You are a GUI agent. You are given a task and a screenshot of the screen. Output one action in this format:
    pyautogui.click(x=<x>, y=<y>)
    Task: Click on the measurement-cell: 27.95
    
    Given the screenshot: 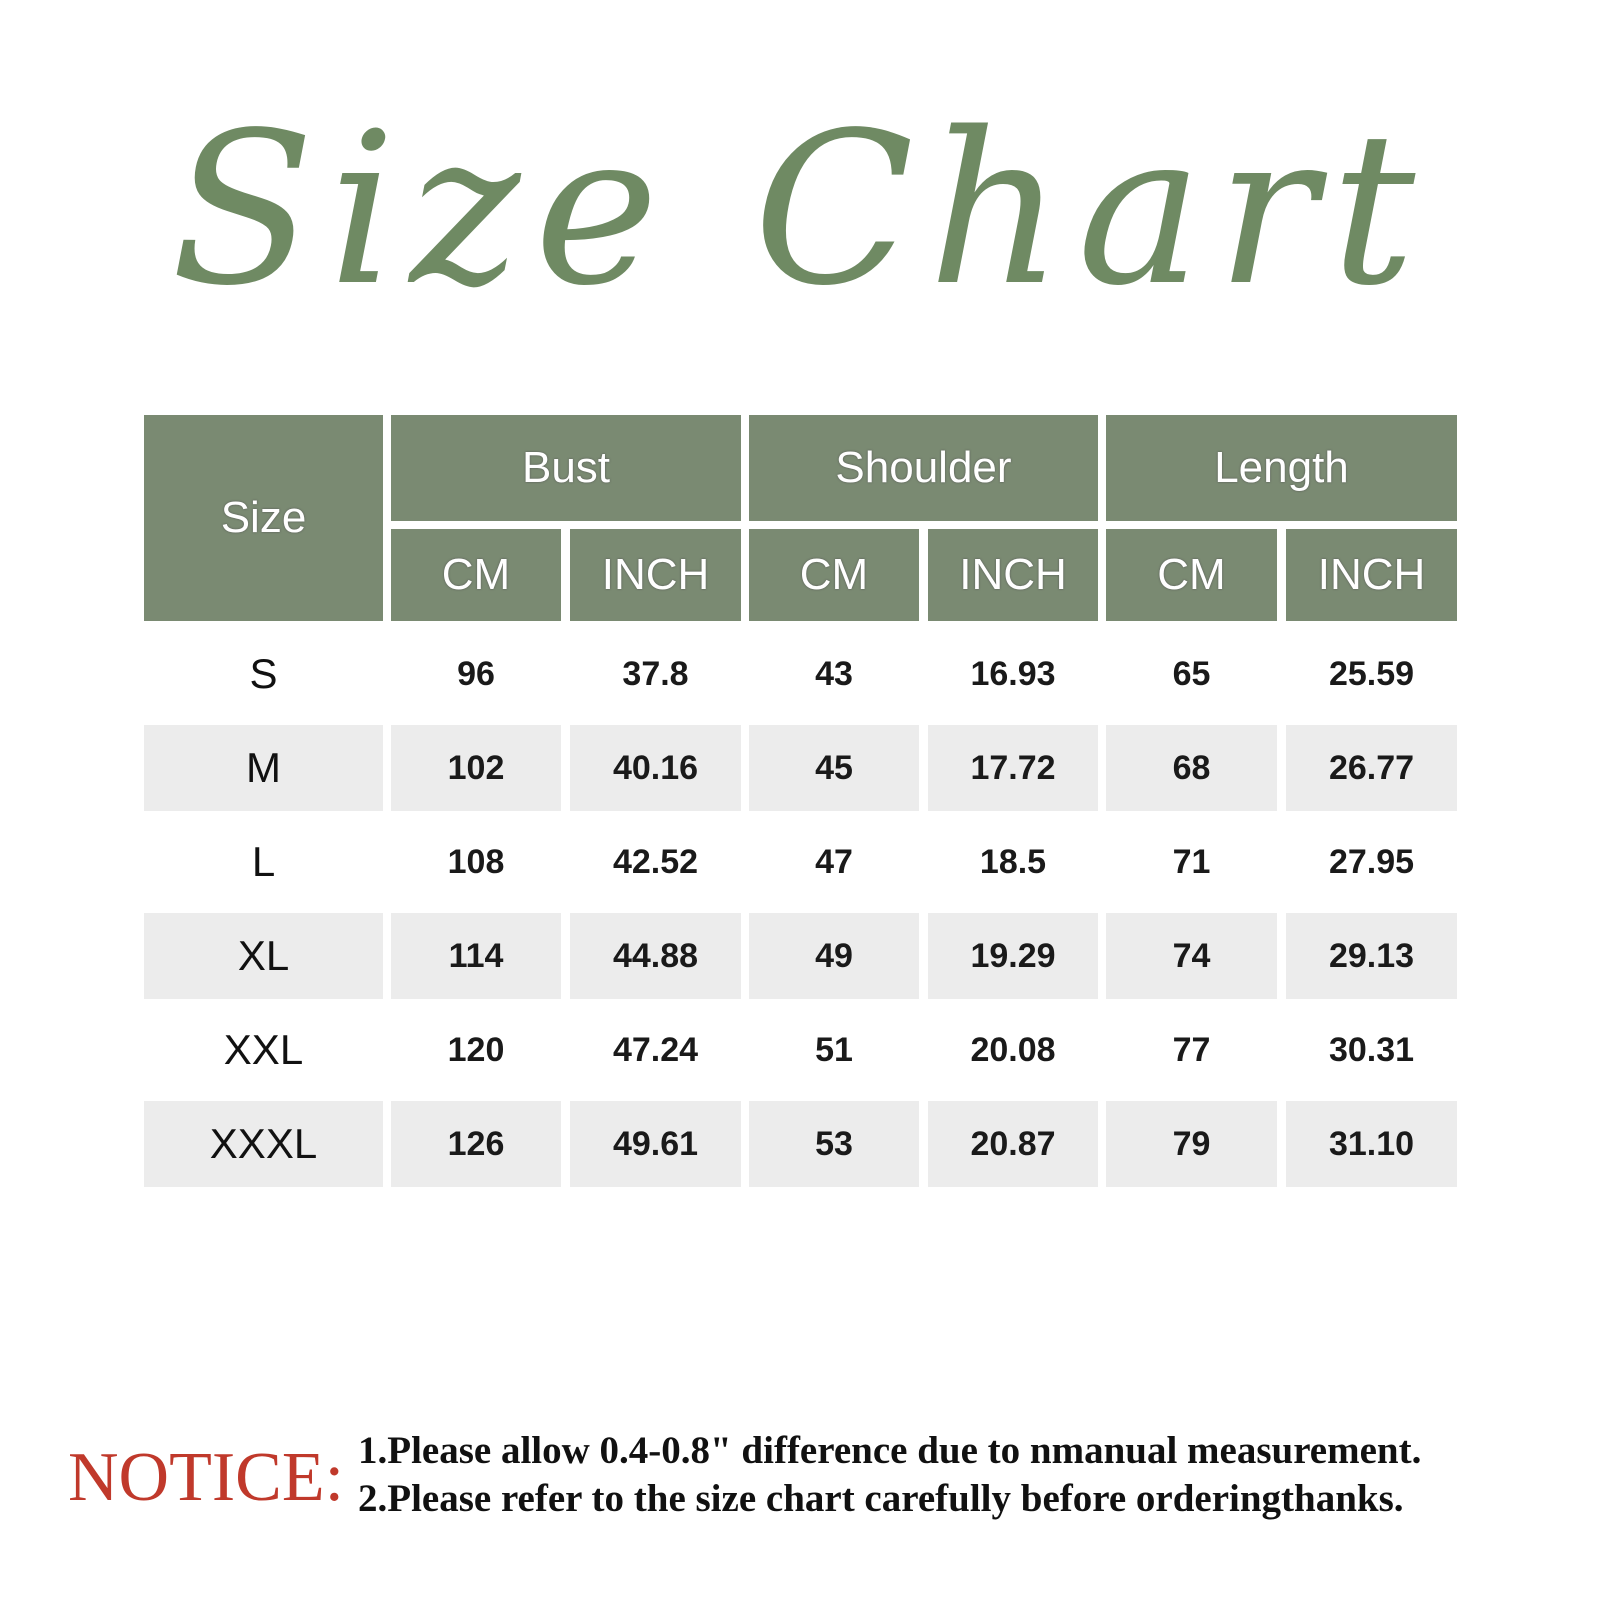 What is the action you would take?
    pyautogui.click(x=1371, y=861)
    